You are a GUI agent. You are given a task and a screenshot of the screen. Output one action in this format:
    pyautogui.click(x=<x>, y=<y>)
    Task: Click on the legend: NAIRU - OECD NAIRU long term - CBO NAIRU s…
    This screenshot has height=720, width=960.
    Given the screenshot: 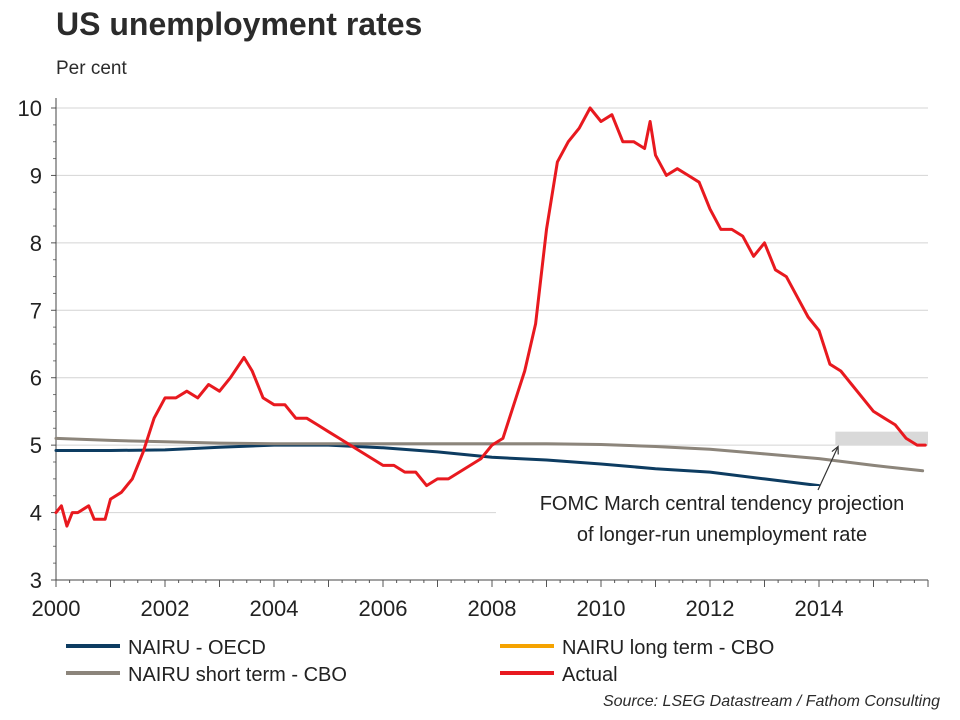 What is the action you would take?
    pyautogui.click(x=420, y=661)
    